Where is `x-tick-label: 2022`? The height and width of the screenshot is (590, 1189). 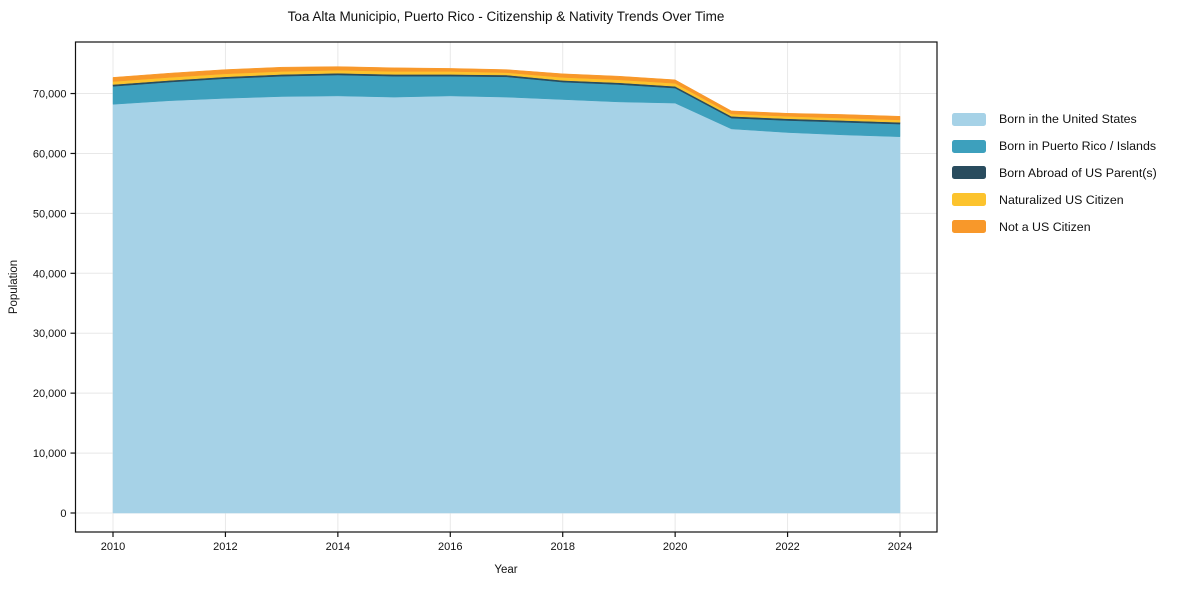 x-tick-label: 2022 is located at coordinates (787, 547).